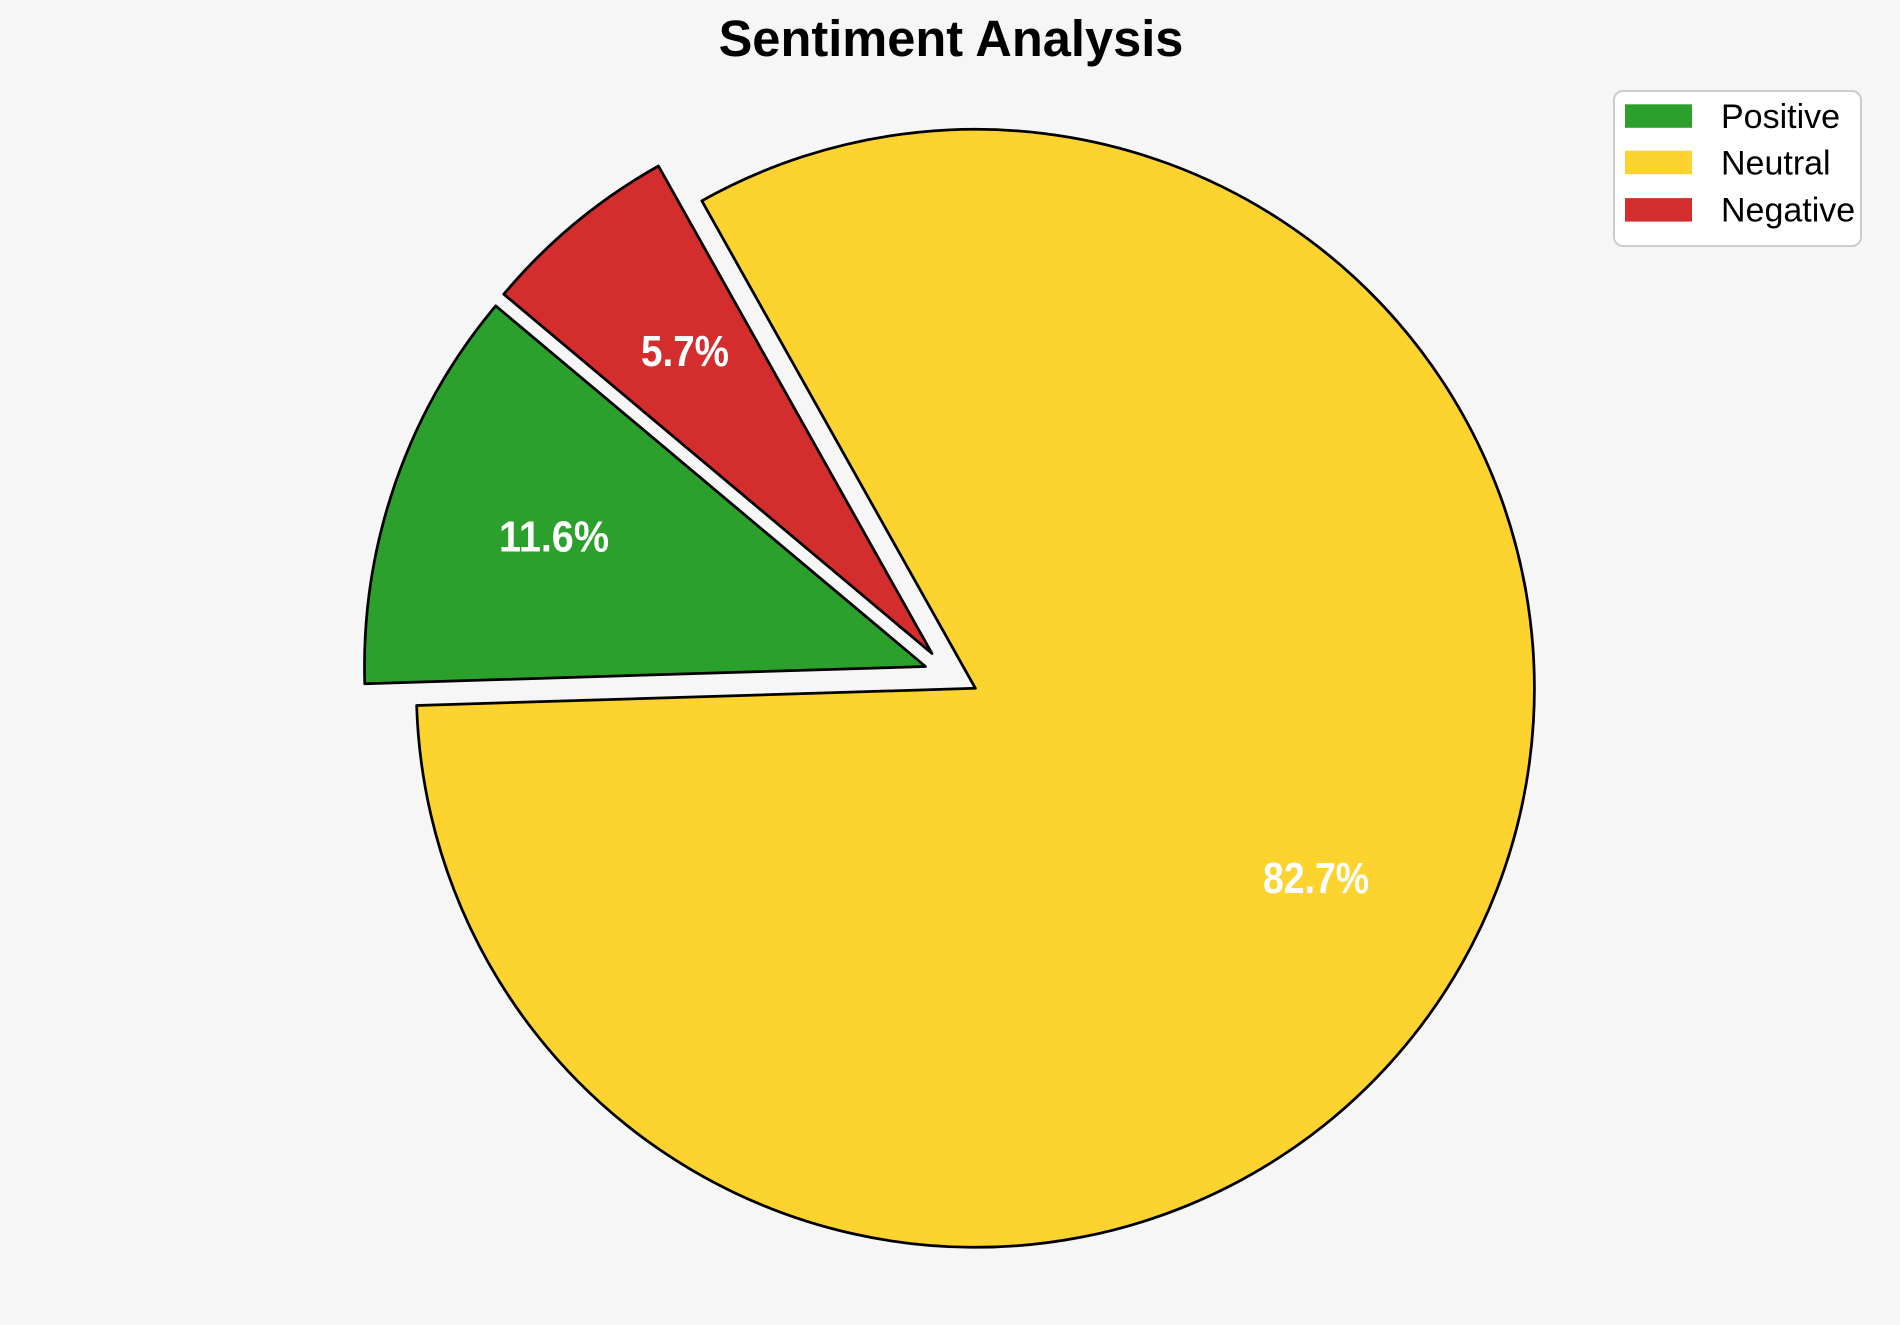 The image size is (1900, 1325). Describe the element at coordinates (951, 38) in the screenshot. I see `svg-text: Sentiment Analysis` at that location.